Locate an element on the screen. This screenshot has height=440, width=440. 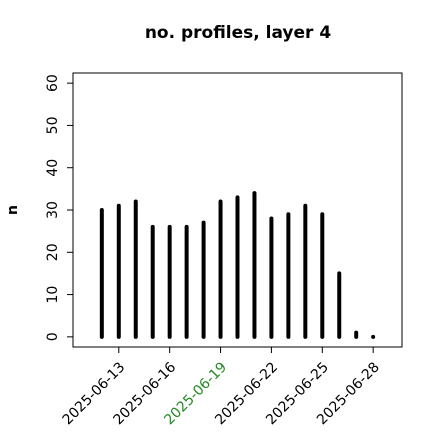
chart-title: no. profiles, layer 4 is located at coordinates (238, 33).